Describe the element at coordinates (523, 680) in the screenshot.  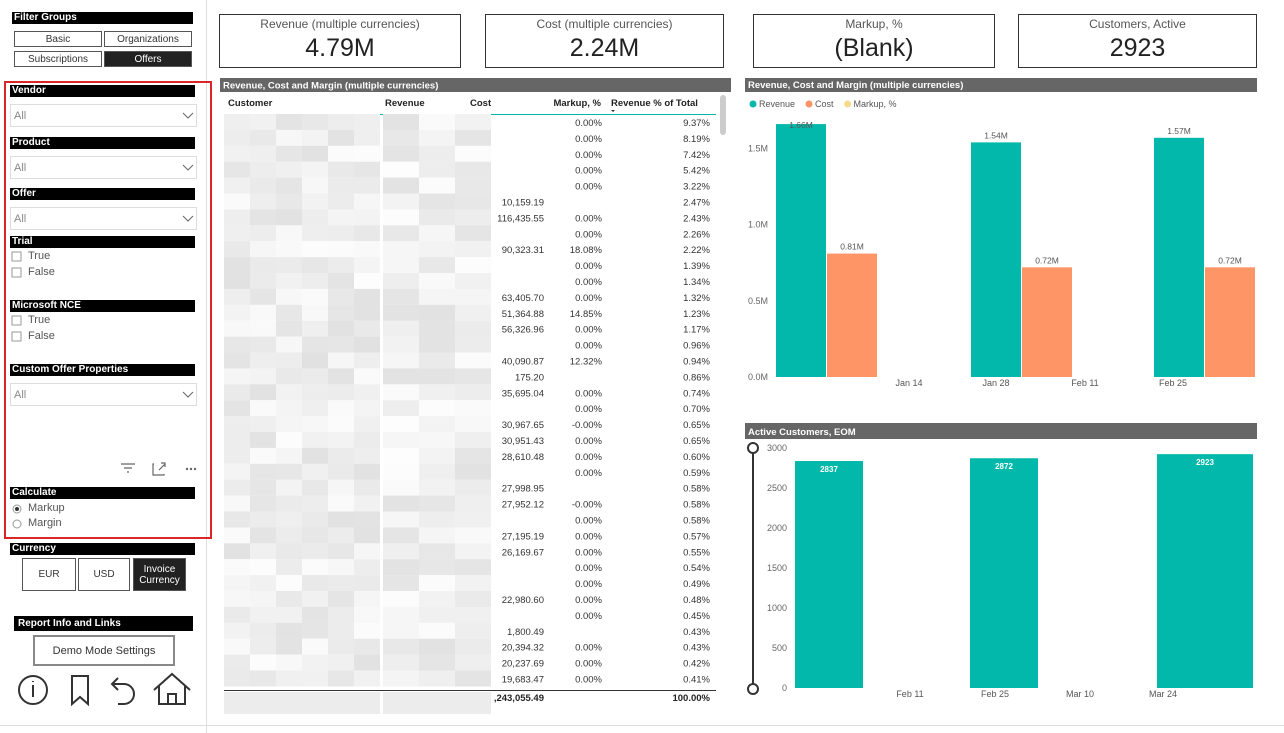
I see `table-cell: 19,683.47` at that location.